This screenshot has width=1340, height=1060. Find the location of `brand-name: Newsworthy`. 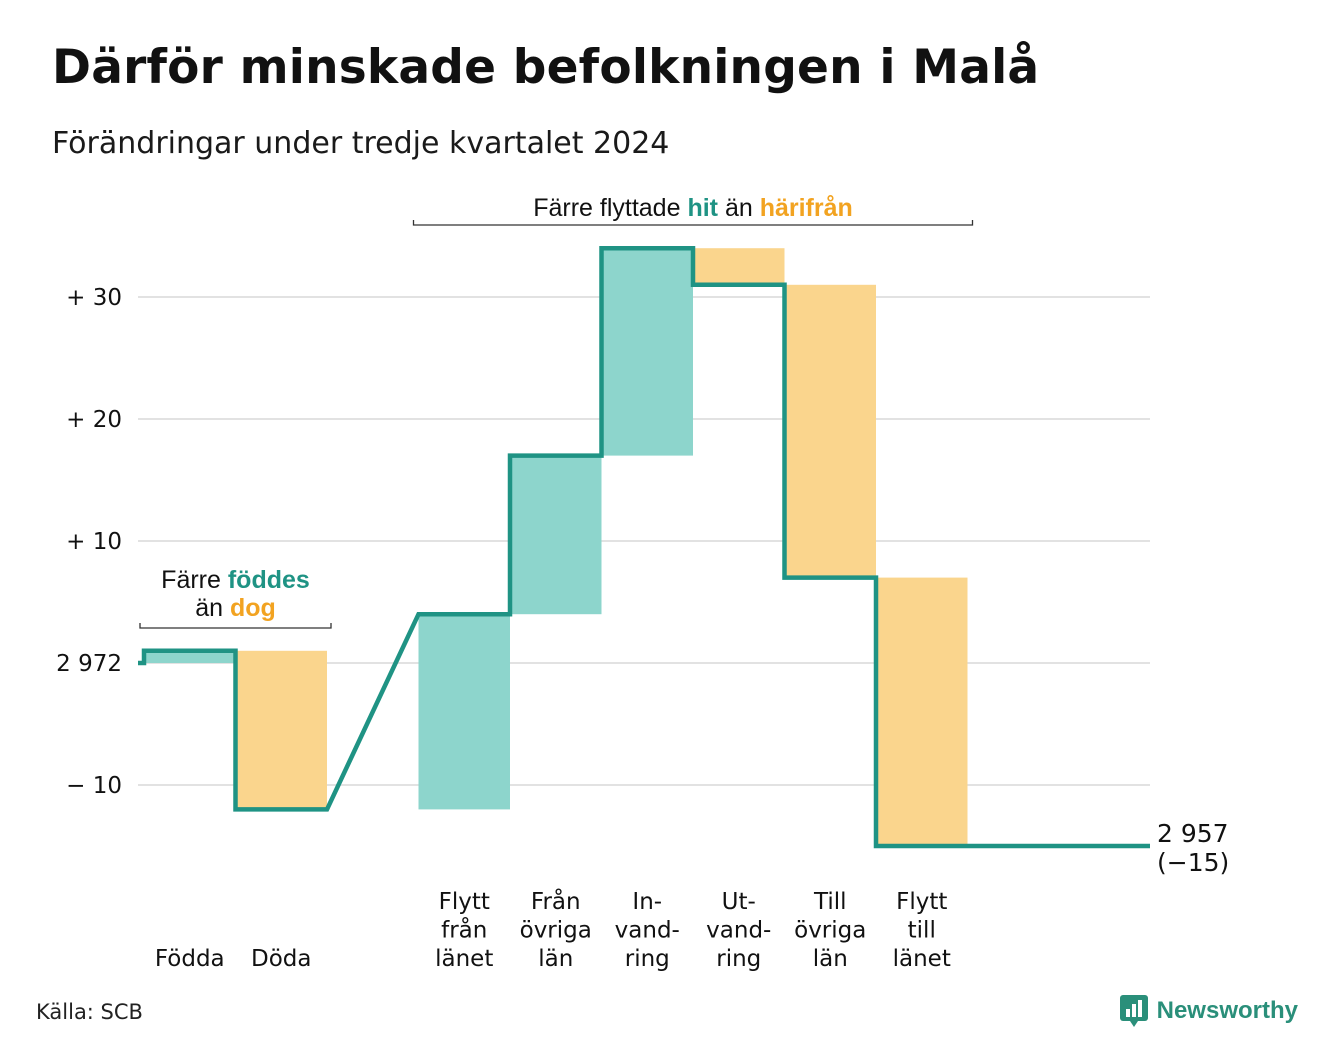

brand-name: Newsworthy is located at coordinates (1227, 1010).